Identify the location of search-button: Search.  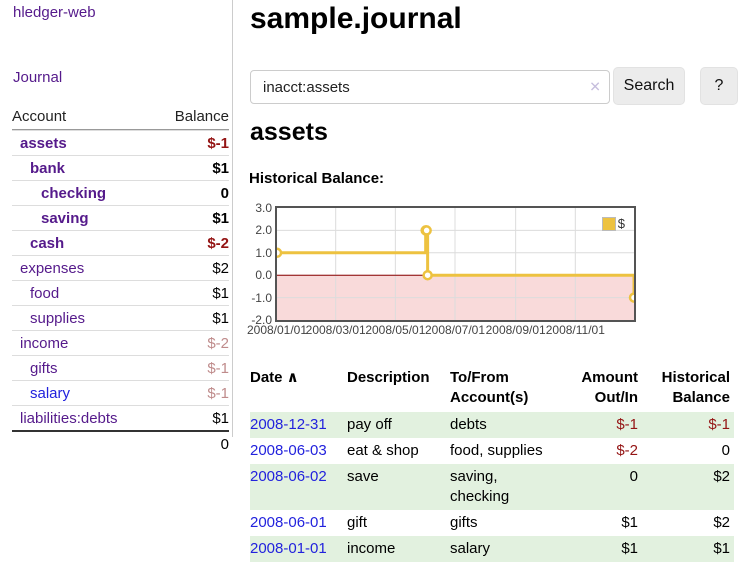
(649, 86).